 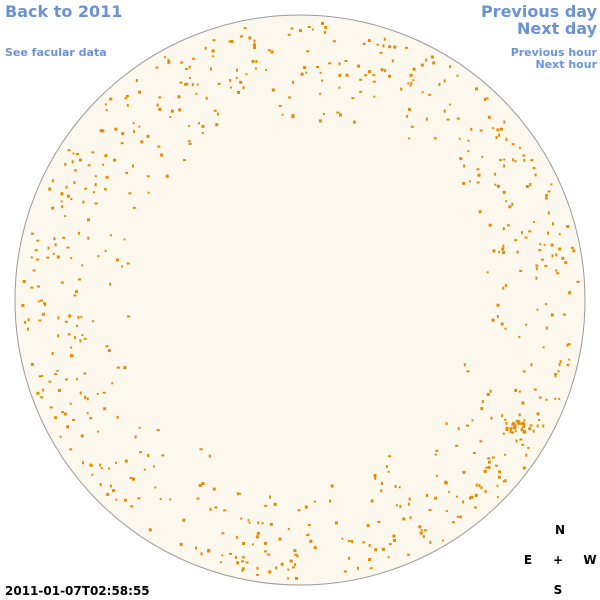 What do you see at coordinates (567, 64) in the screenshot?
I see `next-hour-link: Next hour` at bounding box center [567, 64].